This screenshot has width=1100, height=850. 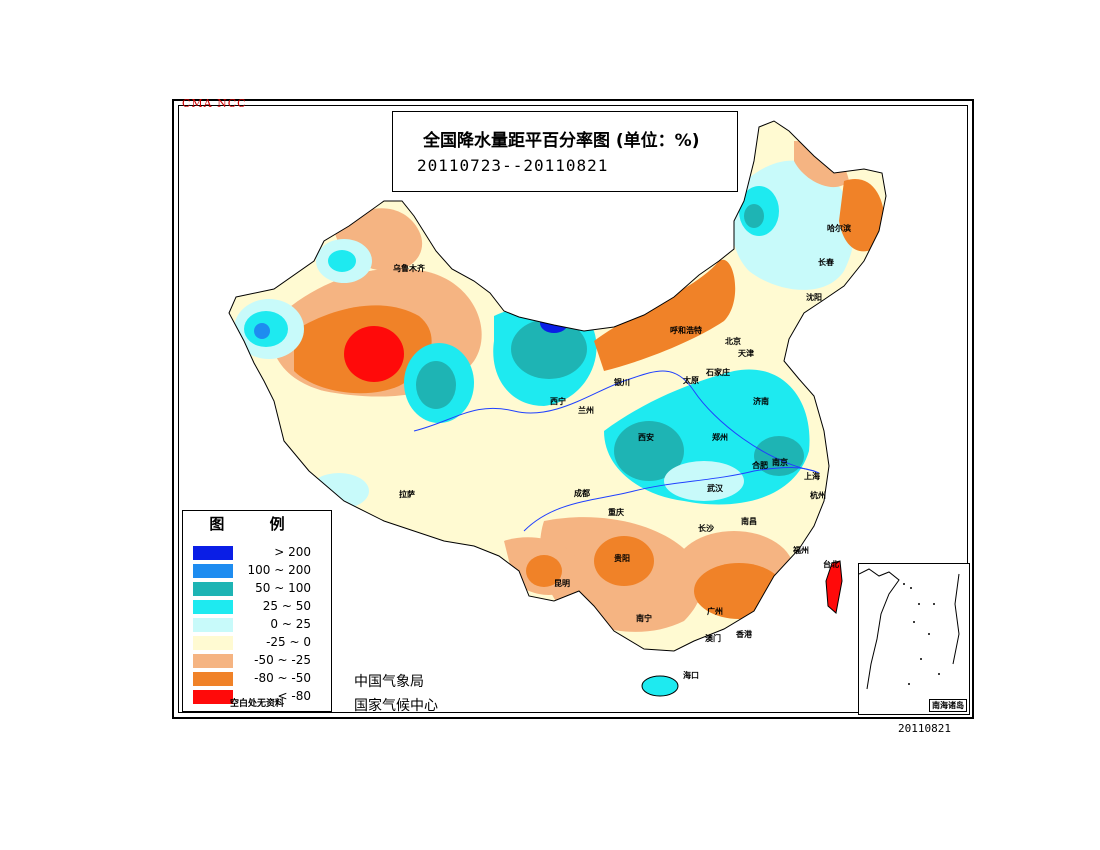 I want to click on legend-label: 50 ~ 100, so click(x=283, y=588).